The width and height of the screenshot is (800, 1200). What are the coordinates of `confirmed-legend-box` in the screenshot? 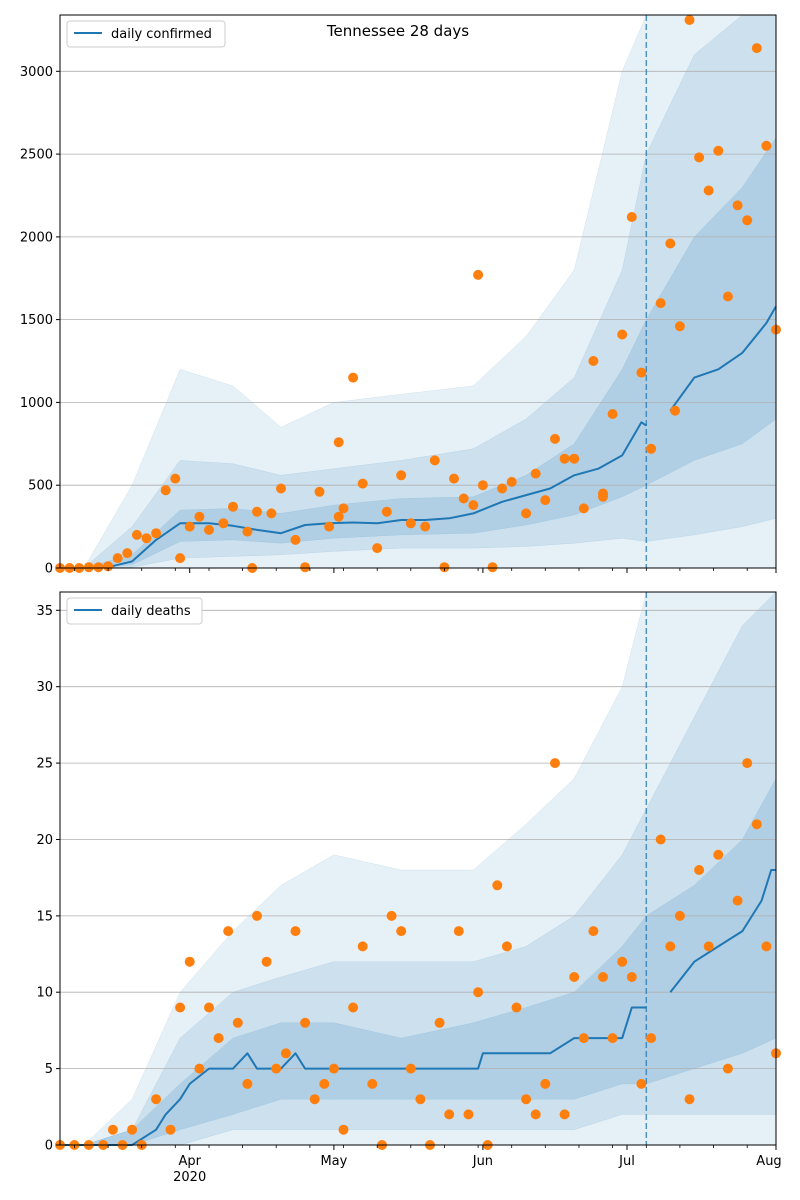 It's located at (146, 34).